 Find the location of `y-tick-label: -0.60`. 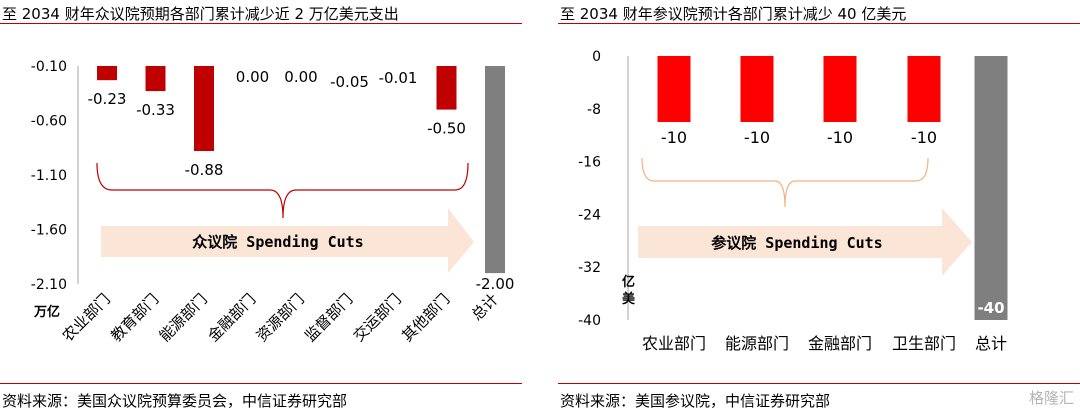

y-tick-label: -0.60 is located at coordinates (49, 122).